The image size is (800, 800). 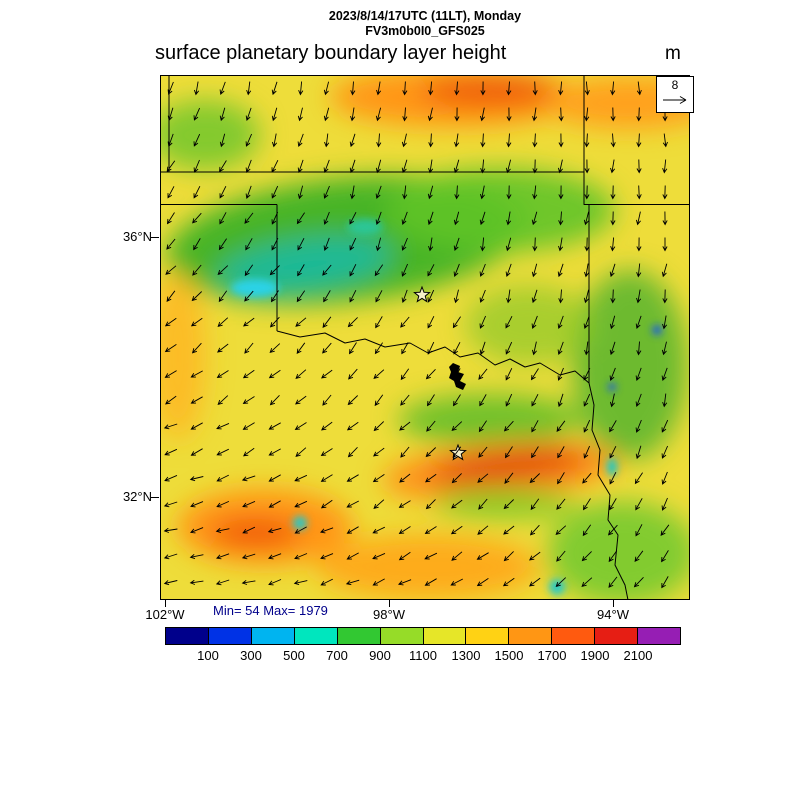 I want to click on colorbar-tick-label: 2100, so click(x=638, y=655).